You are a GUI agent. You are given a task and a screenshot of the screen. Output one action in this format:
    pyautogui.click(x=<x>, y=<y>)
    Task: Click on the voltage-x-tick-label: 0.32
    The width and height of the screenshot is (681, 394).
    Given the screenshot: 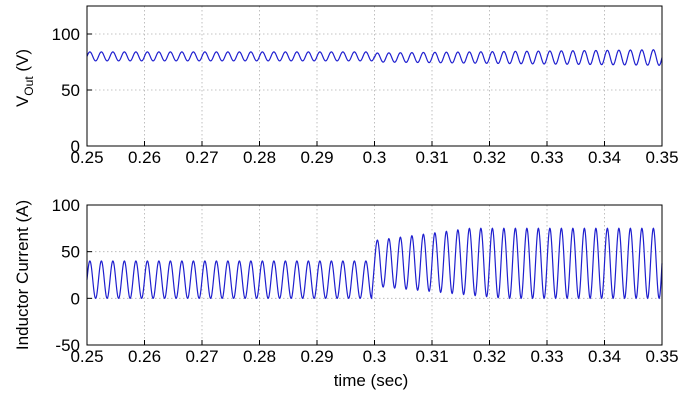 What is the action you would take?
    pyautogui.click(x=489, y=157)
    